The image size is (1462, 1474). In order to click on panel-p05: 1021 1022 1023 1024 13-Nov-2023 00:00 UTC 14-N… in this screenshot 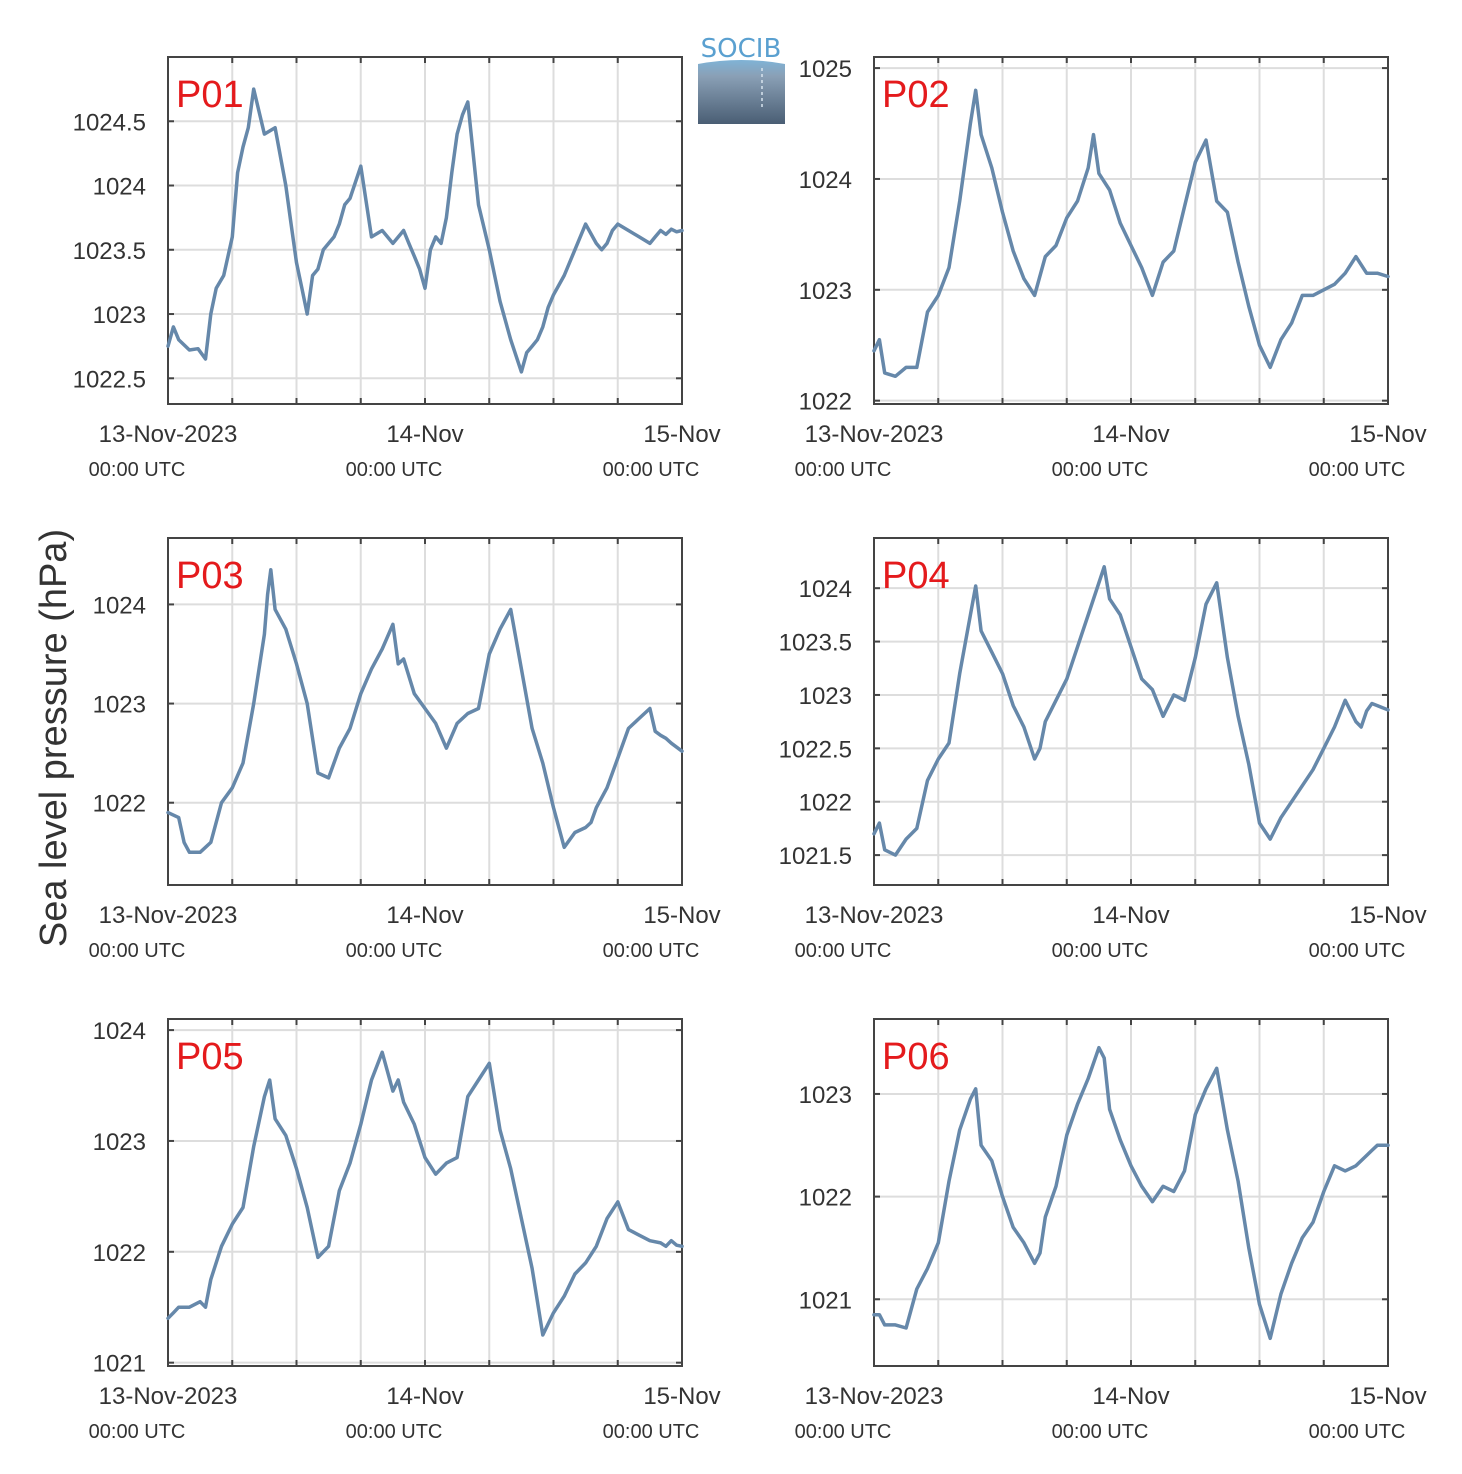, I will do `click(405, 1230)`.